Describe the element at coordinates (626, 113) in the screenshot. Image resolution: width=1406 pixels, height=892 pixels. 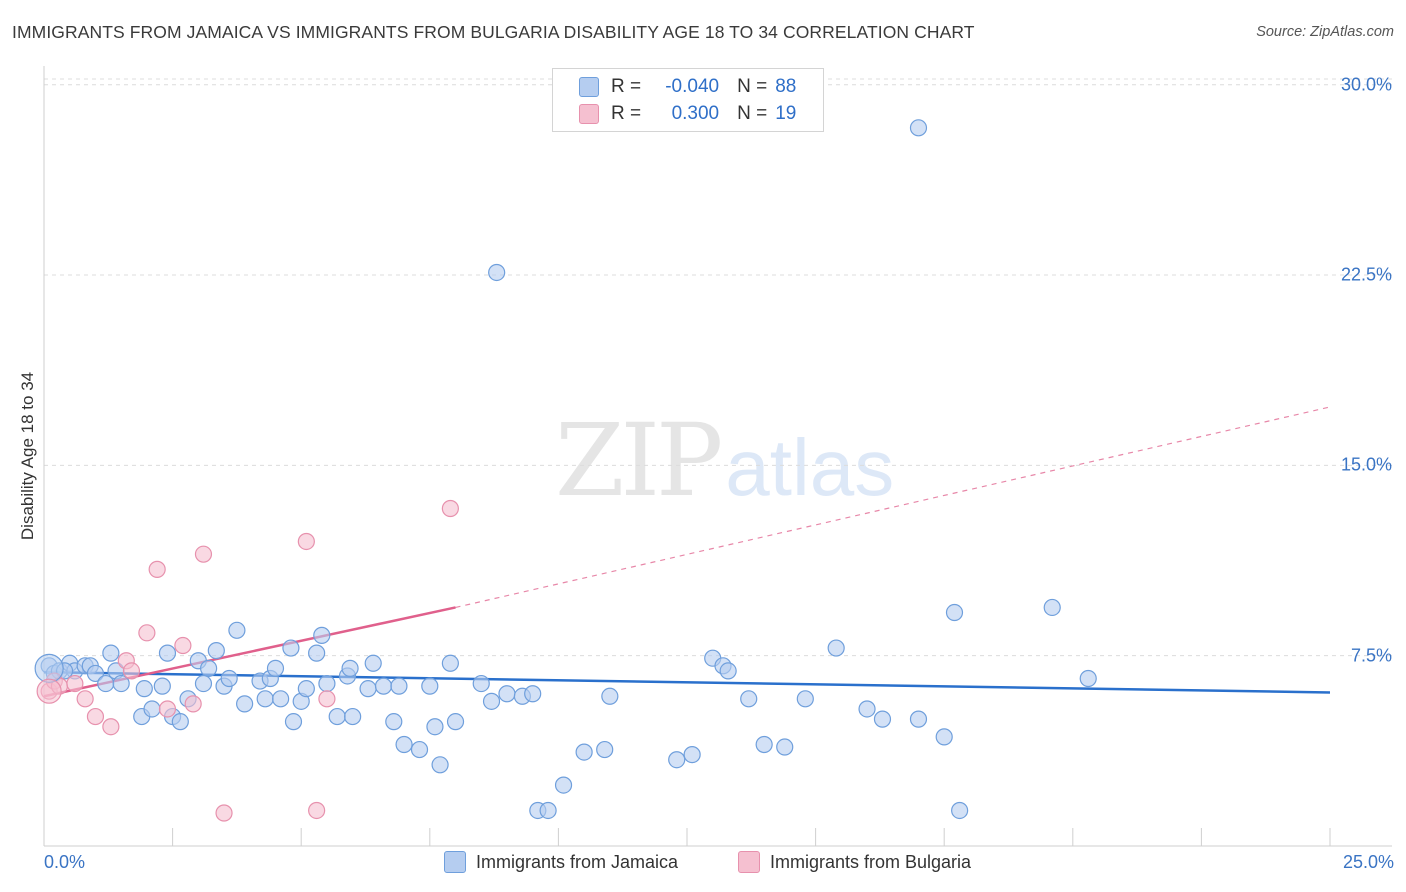
I see `legend-r-label: R =` at that location.